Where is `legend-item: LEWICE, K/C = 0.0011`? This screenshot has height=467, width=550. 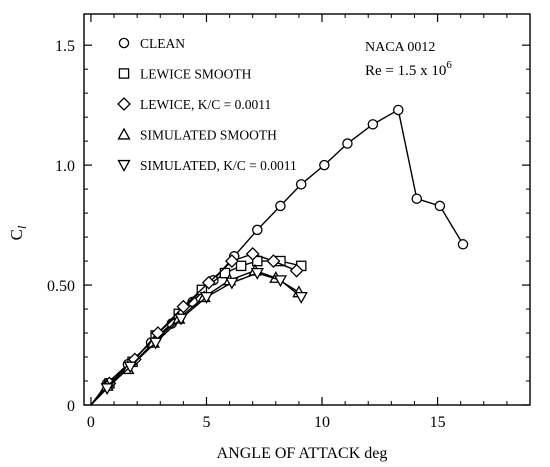 legend-item: LEWICE, K/C = 0.0011 is located at coordinates (194, 104).